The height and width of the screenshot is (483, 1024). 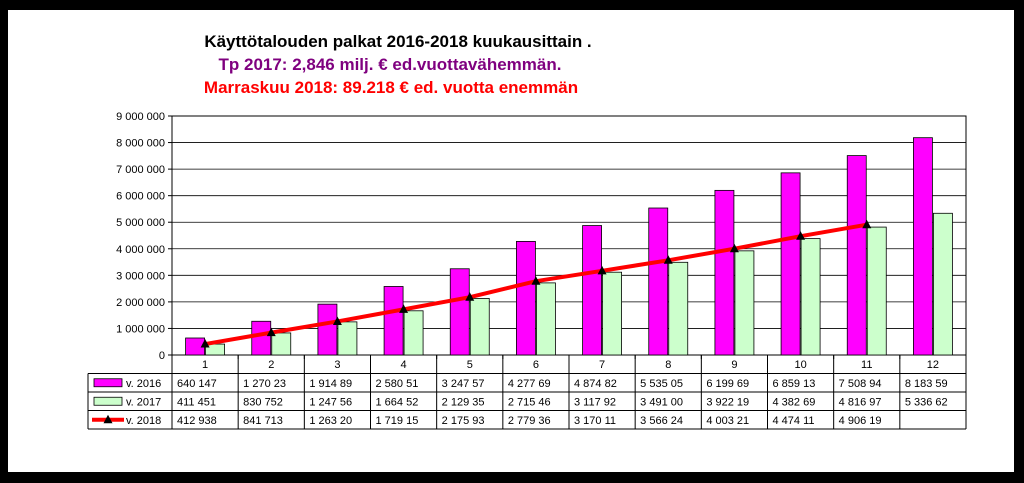 I want to click on x-tick-label: 12, so click(x=933, y=365).